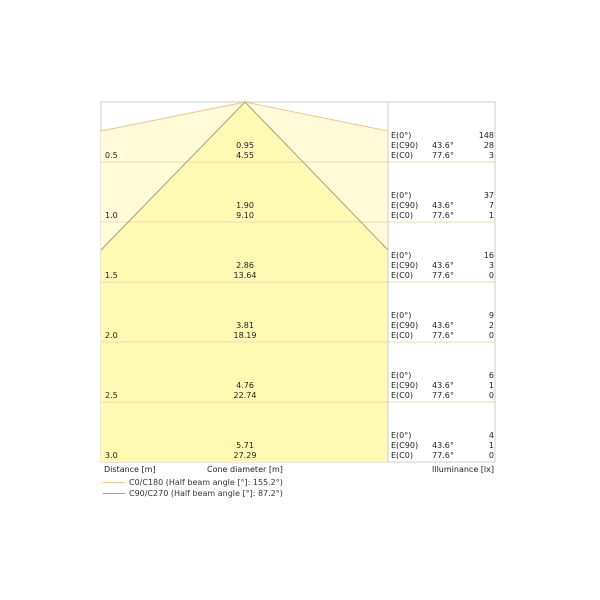 This screenshot has width=600, height=600. What do you see at coordinates (245, 155) in the screenshot?
I see `cone-diameter-c0: 4.55` at bounding box center [245, 155].